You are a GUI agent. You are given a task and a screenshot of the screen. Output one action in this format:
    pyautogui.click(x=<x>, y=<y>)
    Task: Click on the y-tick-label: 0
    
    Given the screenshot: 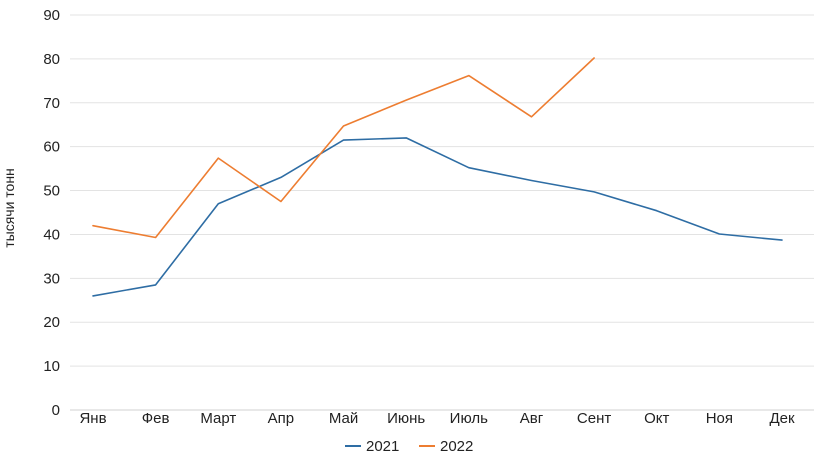 What is the action you would take?
    pyautogui.click(x=56, y=410)
    